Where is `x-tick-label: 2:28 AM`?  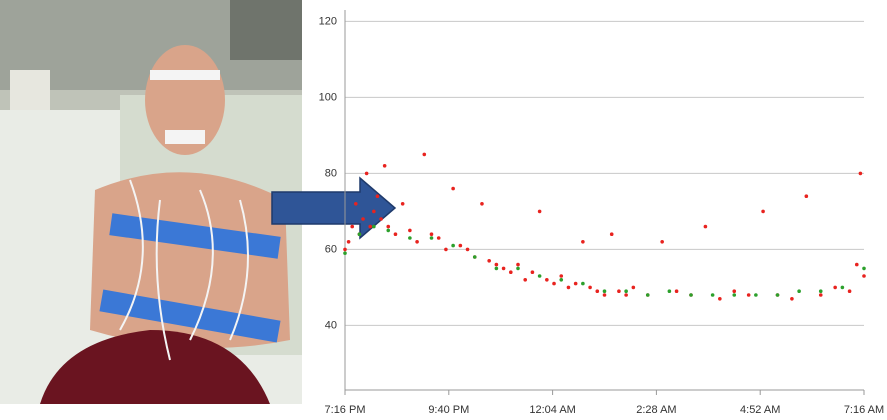 x-tick-label: 2:28 AM is located at coordinates (656, 410).